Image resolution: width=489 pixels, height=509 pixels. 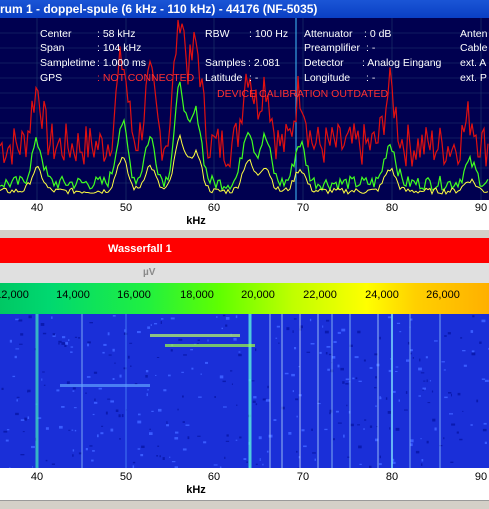 What do you see at coordinates (401, 63) in the screenshot?
I see `detector-value: : Analog Eingang` at bounding box center [401, 63].